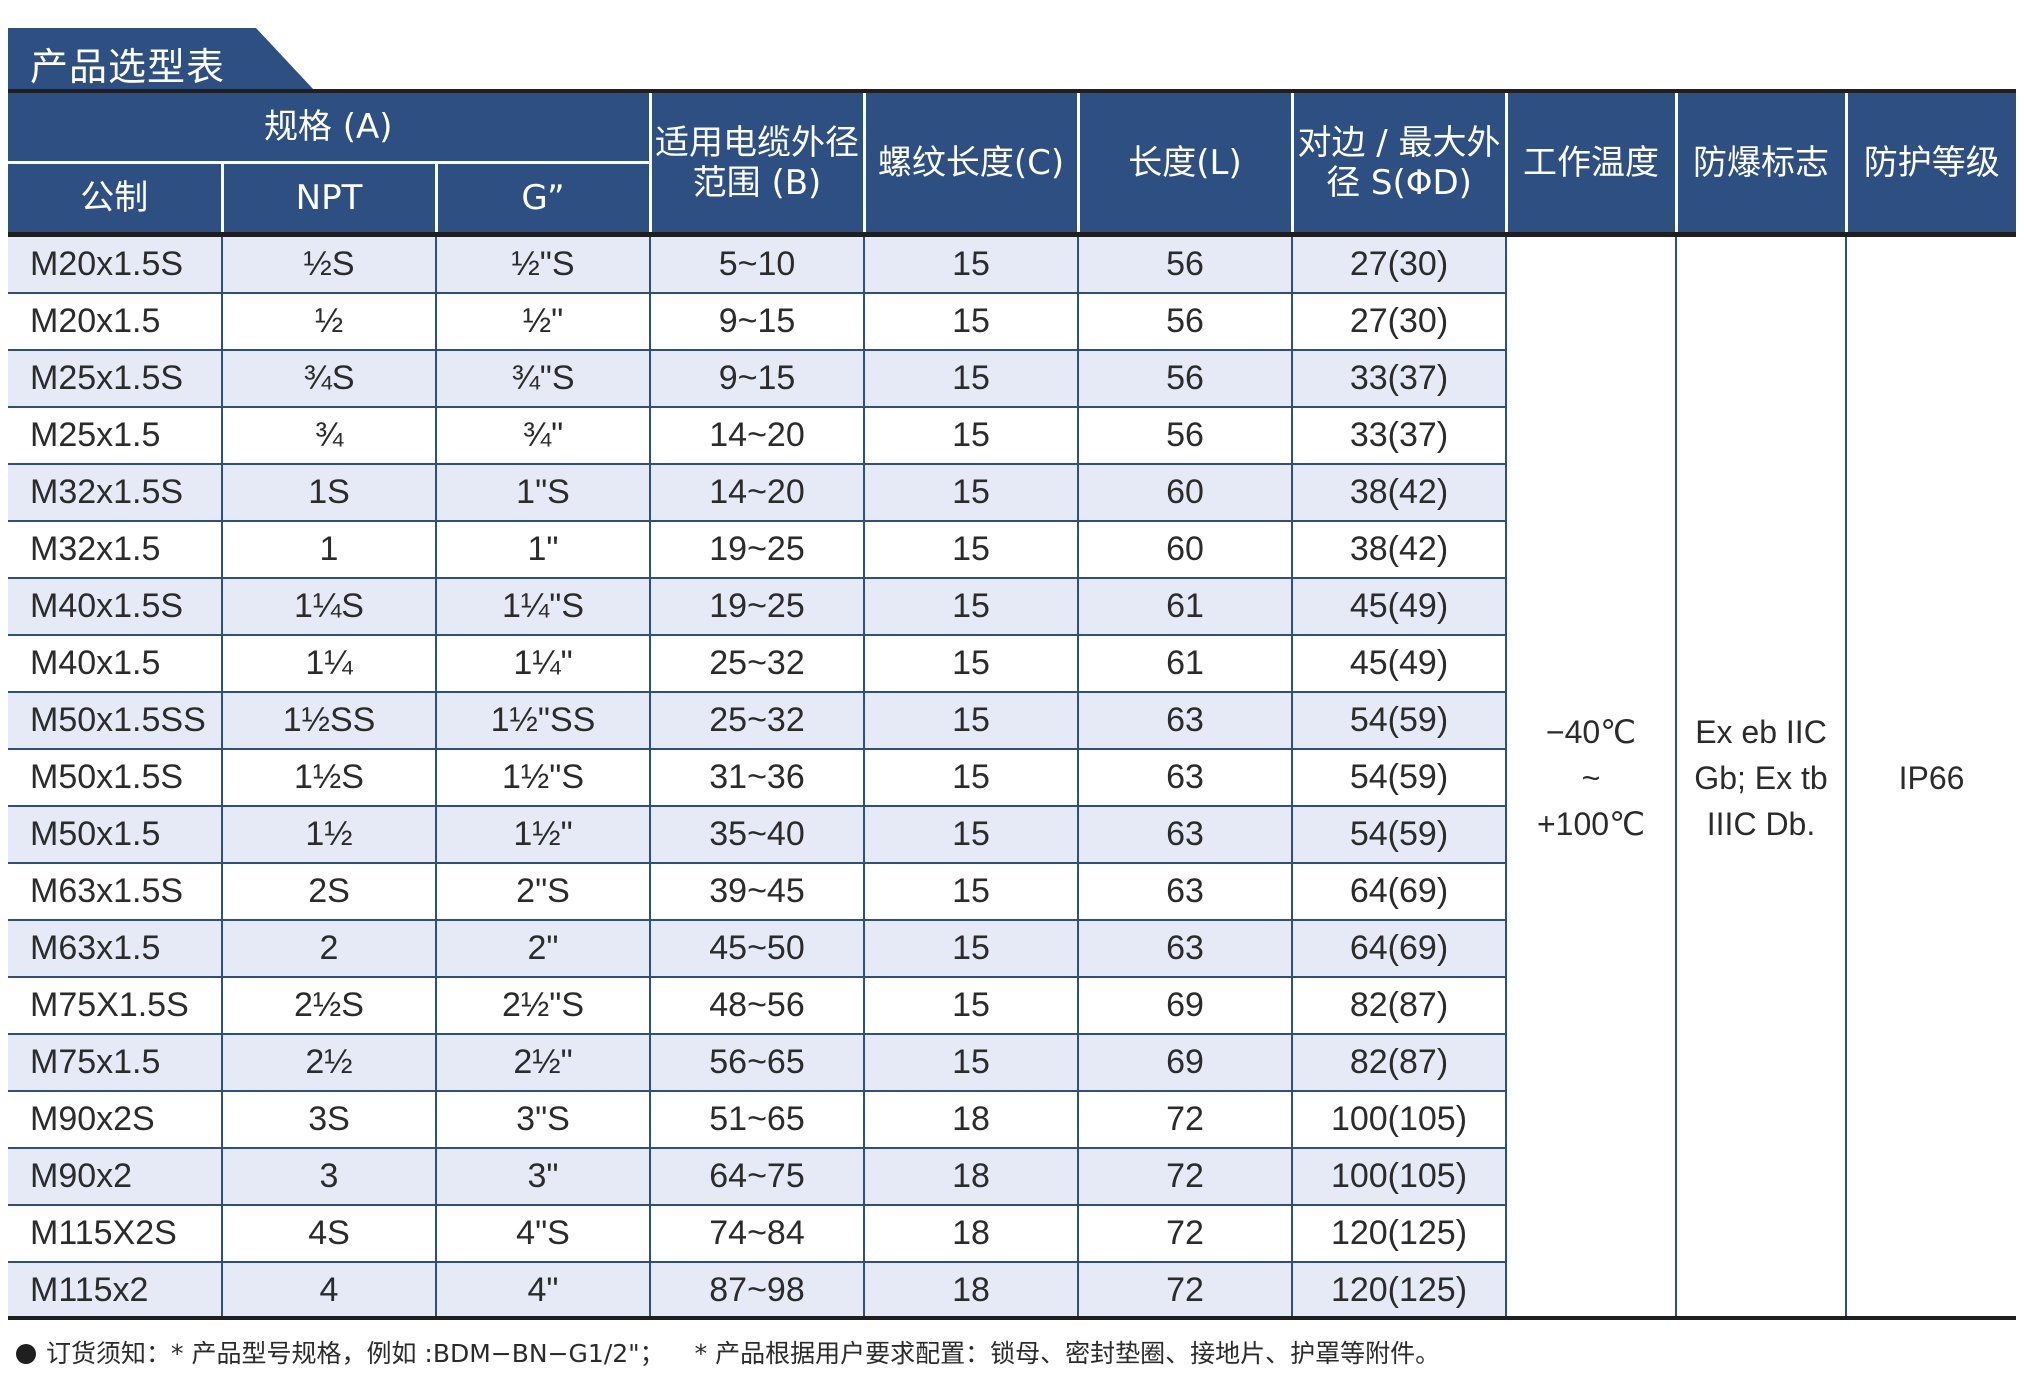 This screenshot has height=1379, width=2024. I want to click on footnote-note1: * 产品型号规格，例如 :BDM−BN−G1/2"；, so click(418, 1353).